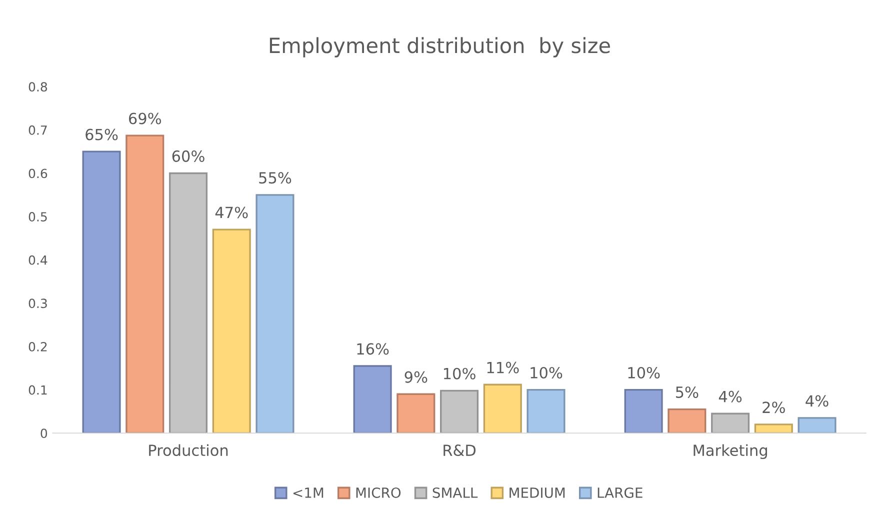  Describe the element at coordinates (44, 433) in the screenshot. I see `y-tick-label: 0` at that location.